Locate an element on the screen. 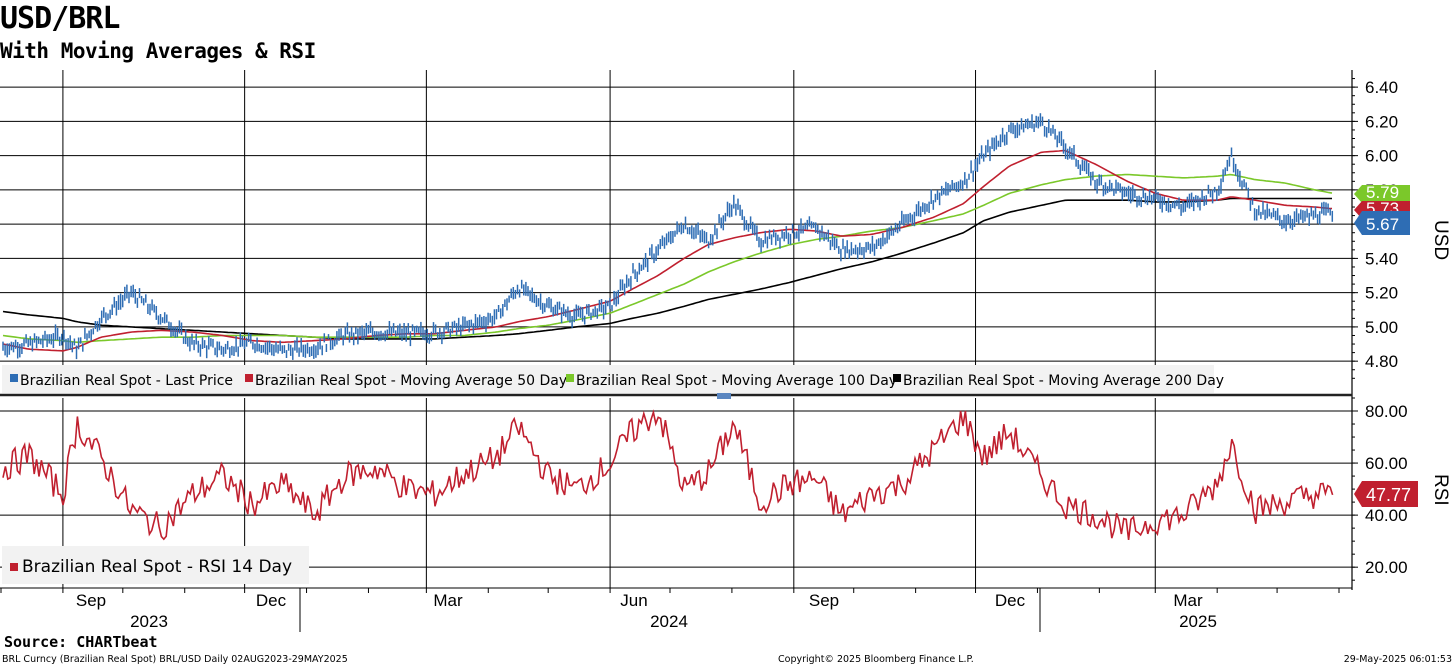 The width and height of the screenshot is (1456, 668). price-legend-box is located at coordinates (608, 379).